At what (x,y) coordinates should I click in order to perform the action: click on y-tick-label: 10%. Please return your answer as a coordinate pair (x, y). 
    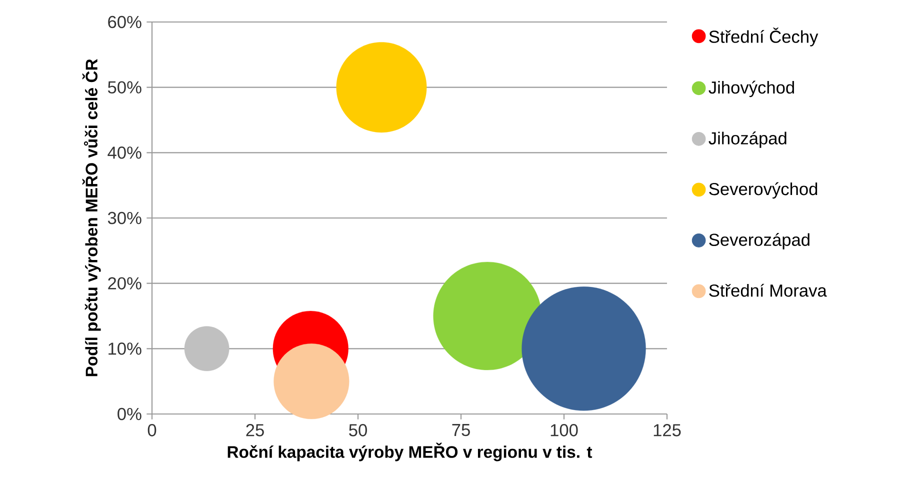
    Looking at the image, I should click on (125, 348).